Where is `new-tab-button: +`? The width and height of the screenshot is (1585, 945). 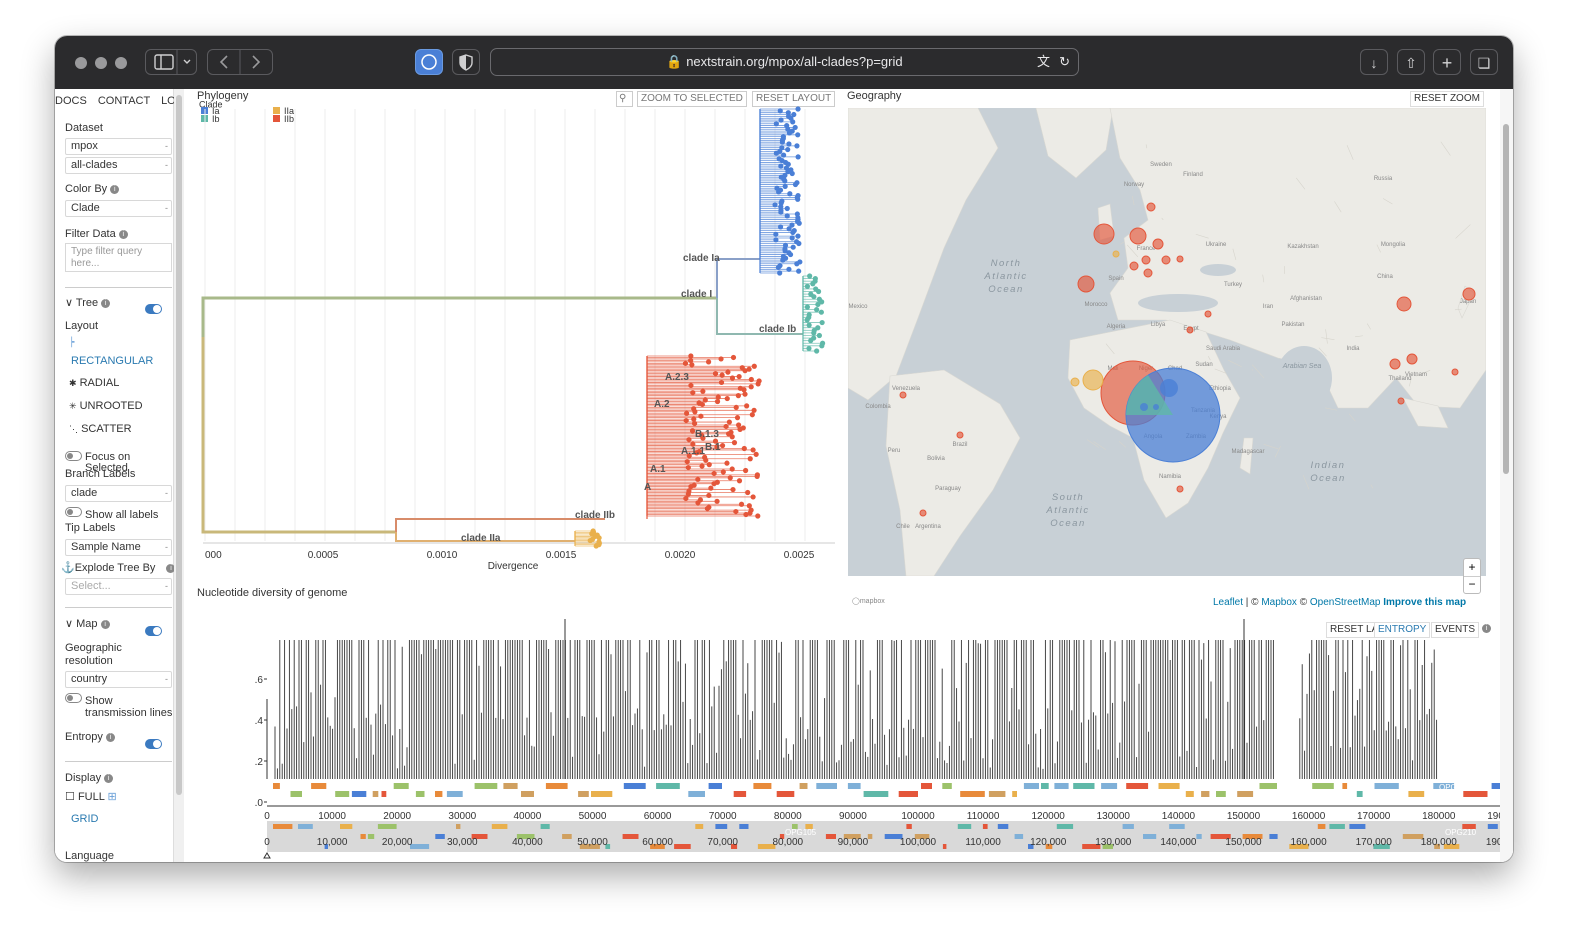 new-tab-button: + is located at coordinates (1447, 62).